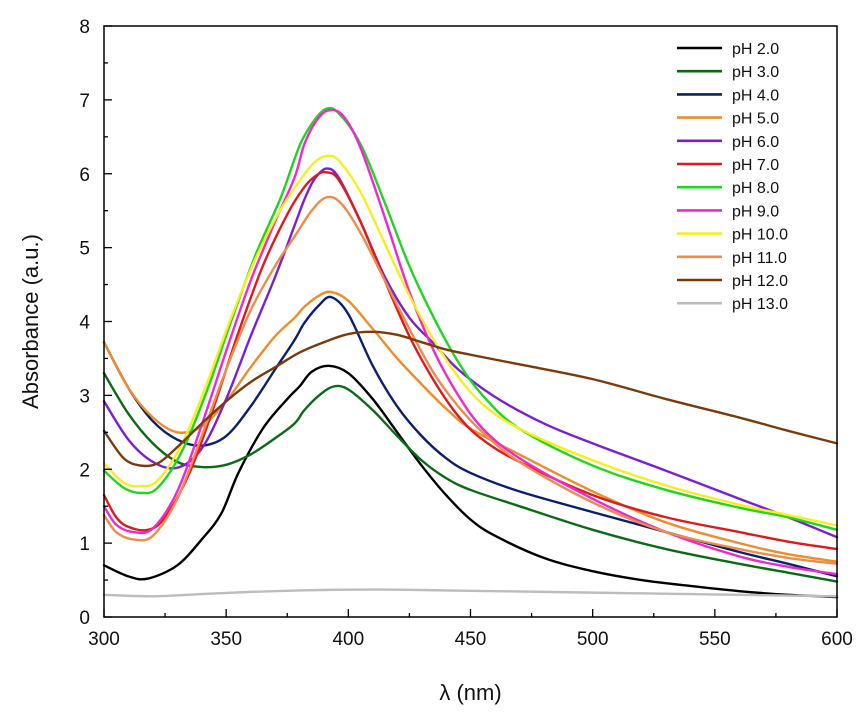 Image resolution: width=861 pixels, height=716 pixels. What do you see at coordinates (760, 304) in the screenshot?
I see `legend-label: pH 13.0` at bounding box center [760, 304].